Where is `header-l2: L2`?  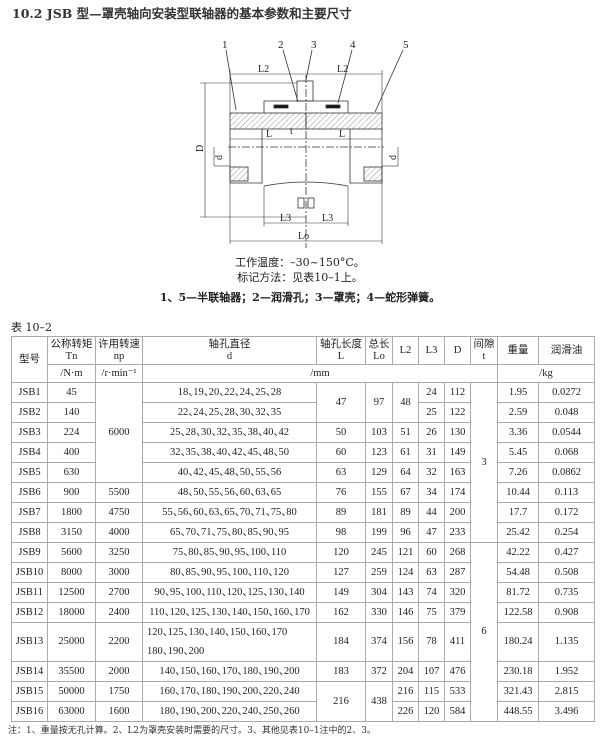 header-l2: L2 is located at coordinates (405, 350).